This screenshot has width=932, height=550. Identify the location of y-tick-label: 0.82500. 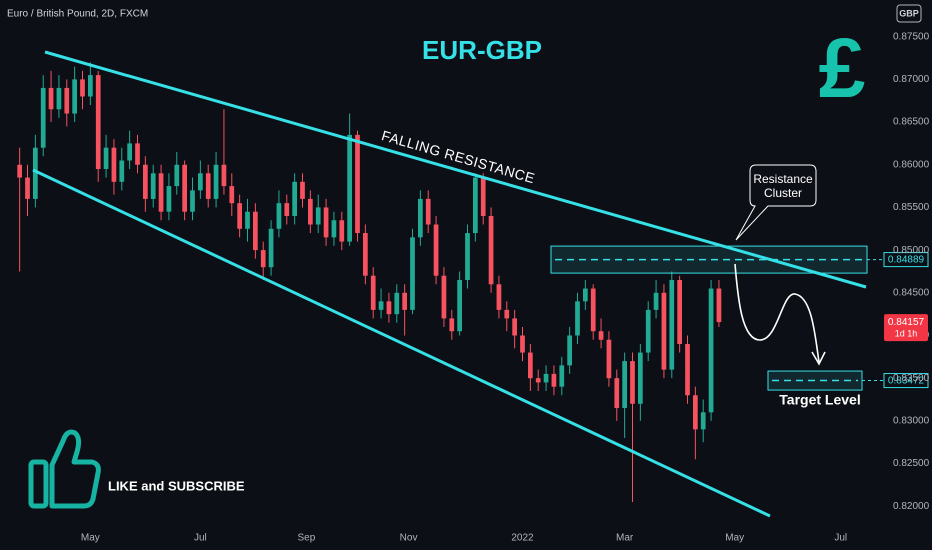
(911, 463).